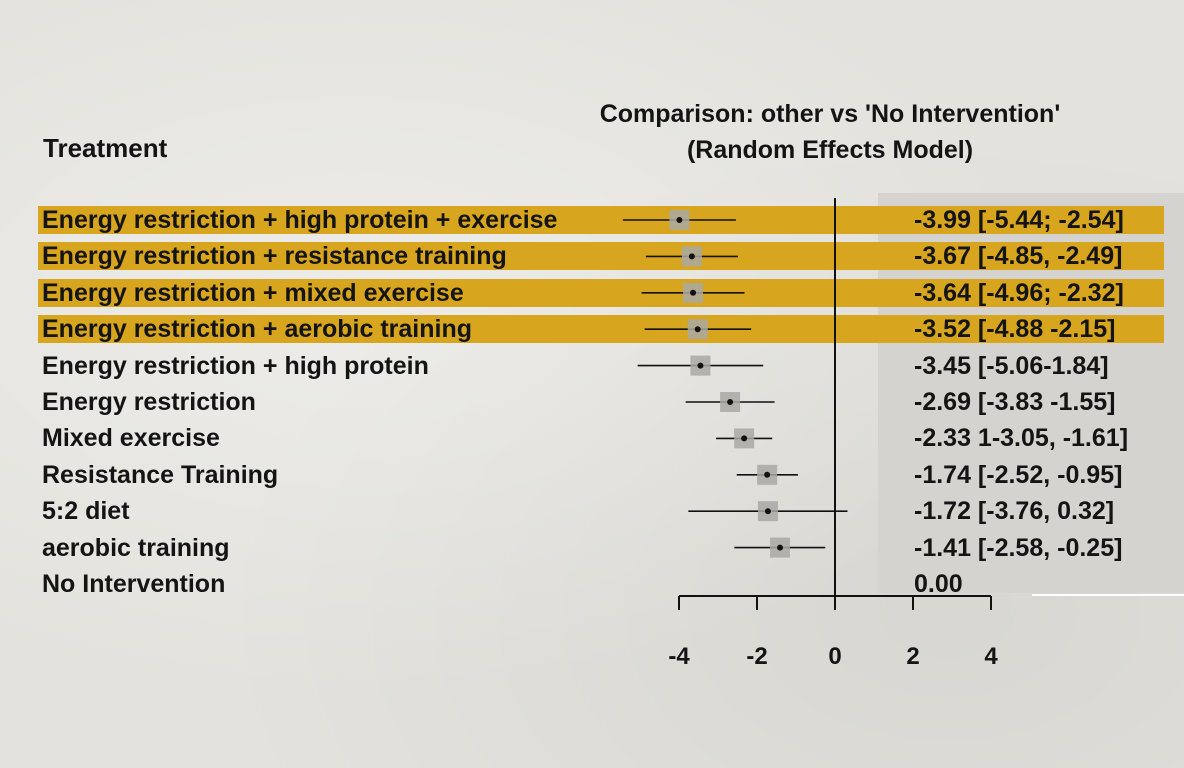  I want to click on chart-title-line-1: Comparison: other vs 'No Intervention', so click(830, 114).